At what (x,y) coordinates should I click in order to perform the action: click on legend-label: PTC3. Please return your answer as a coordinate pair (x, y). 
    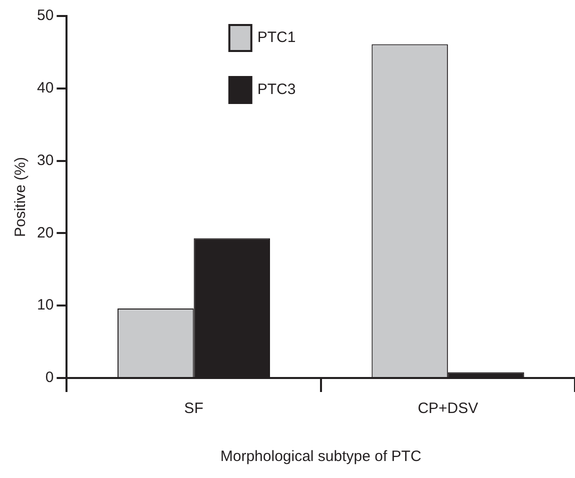
    Looking at the image, I should click on (276, 89).